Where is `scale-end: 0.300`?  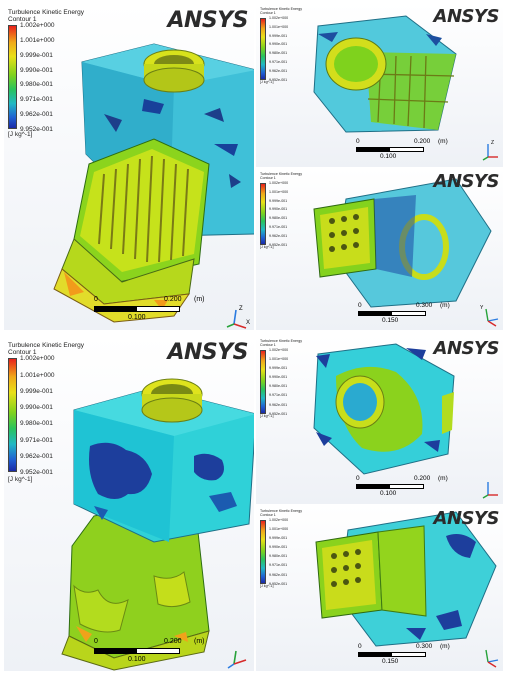
scale-end: 0.300 is located at coordinates (424, 305).